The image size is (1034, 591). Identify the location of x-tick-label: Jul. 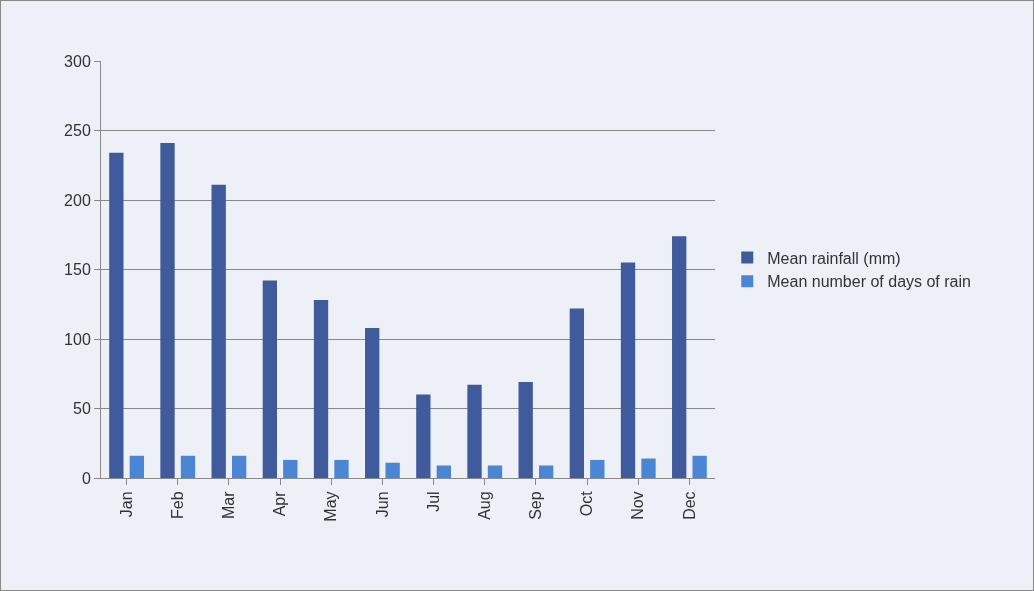
(433, 501).